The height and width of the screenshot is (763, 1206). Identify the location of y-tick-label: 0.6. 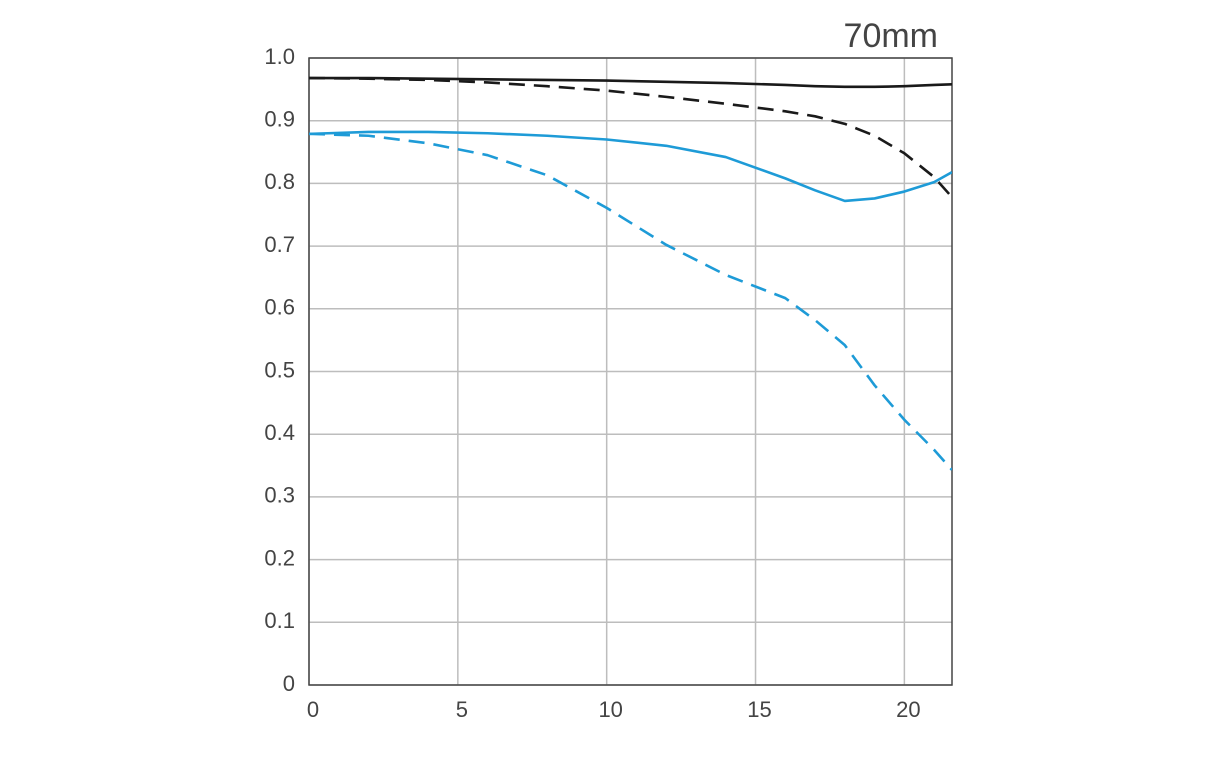
(279, 307).